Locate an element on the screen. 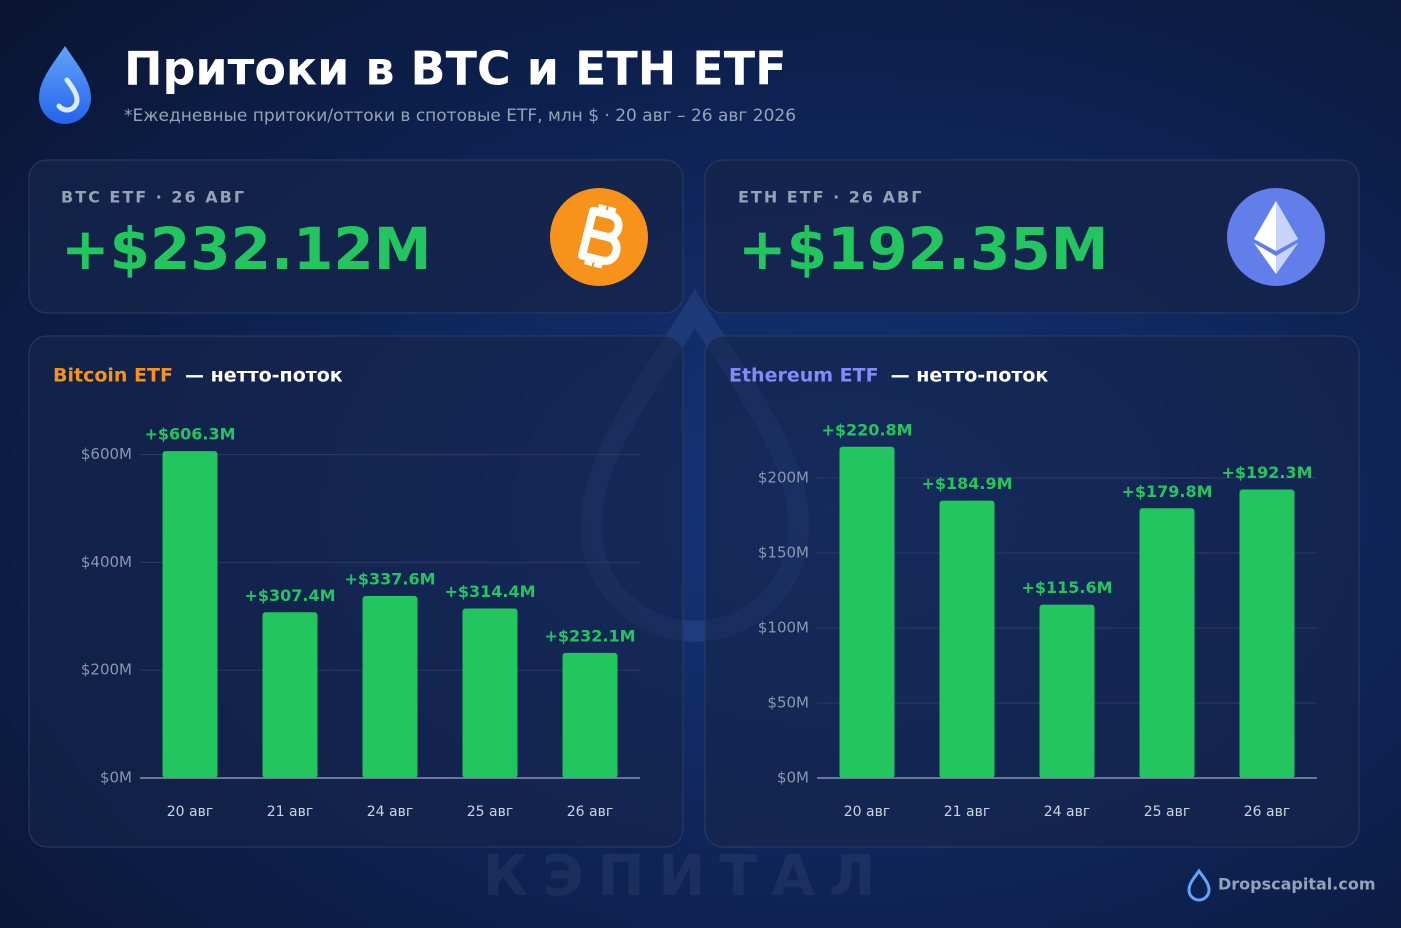 The width and height of the screenshot is (1401, 928). value-label: +$606.3M is located at coordinates (189, 434).